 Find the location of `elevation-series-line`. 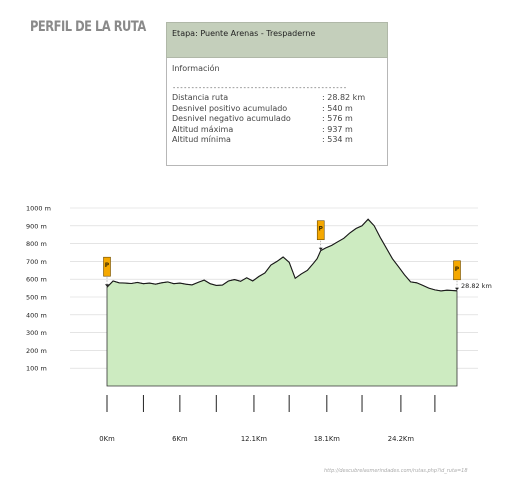

elevation-series-line is located at coordinates (282, 255).